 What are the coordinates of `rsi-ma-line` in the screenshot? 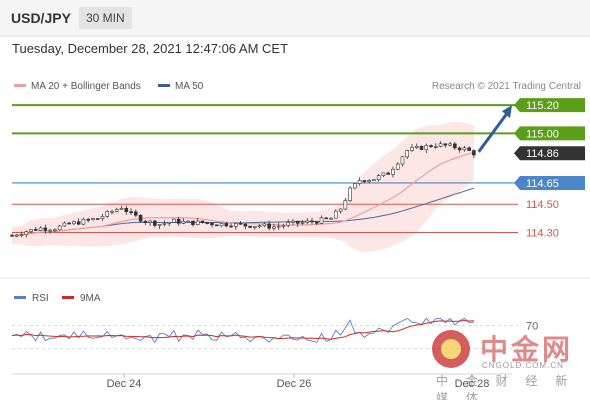 It's located at (242, 330).